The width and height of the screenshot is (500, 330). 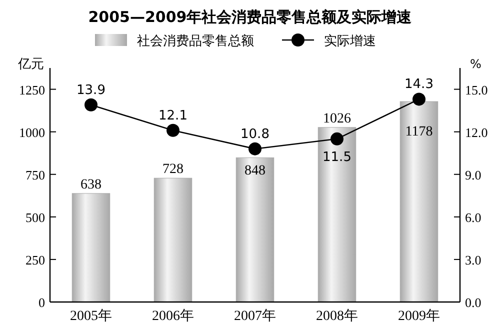 What do you see at coordinates (250, 17) in the screenshot?
I see `chart-title: 2005—2009年社会消费品零售总额及实际增速` at bounding box center [250, 17].